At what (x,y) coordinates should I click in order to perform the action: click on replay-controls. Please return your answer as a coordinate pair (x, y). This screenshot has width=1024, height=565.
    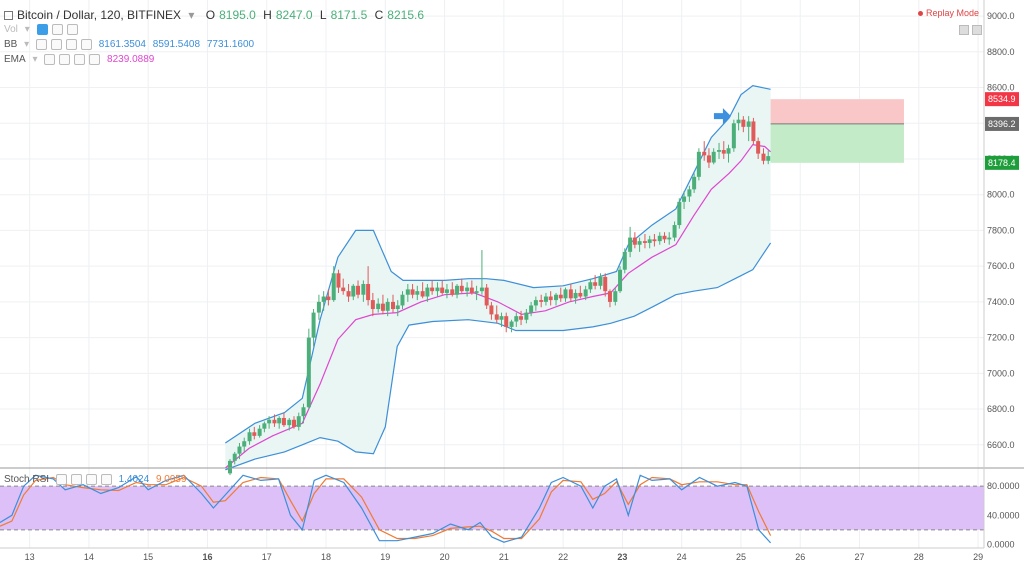
    Looking at the image, I should click on (969, 31).